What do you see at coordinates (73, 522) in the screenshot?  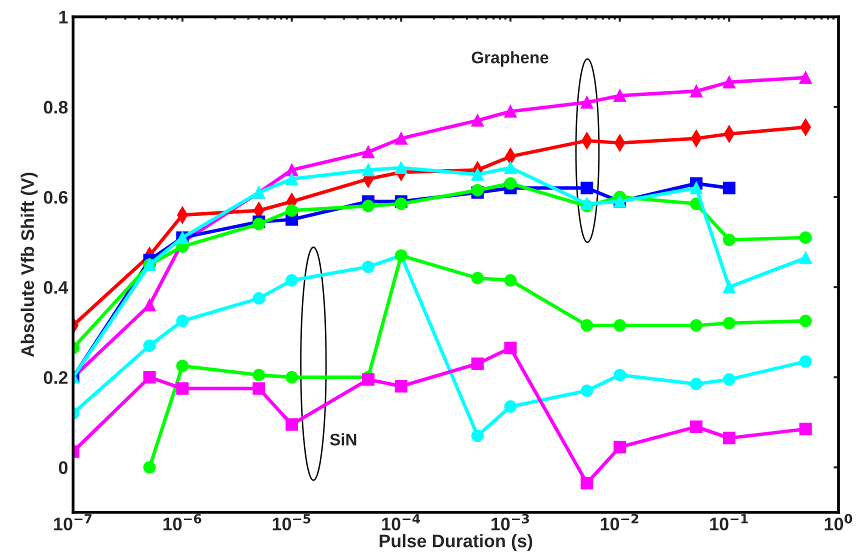 I see `x-tick-label: 10$^{−7}$` at bounding box center [73, 522].